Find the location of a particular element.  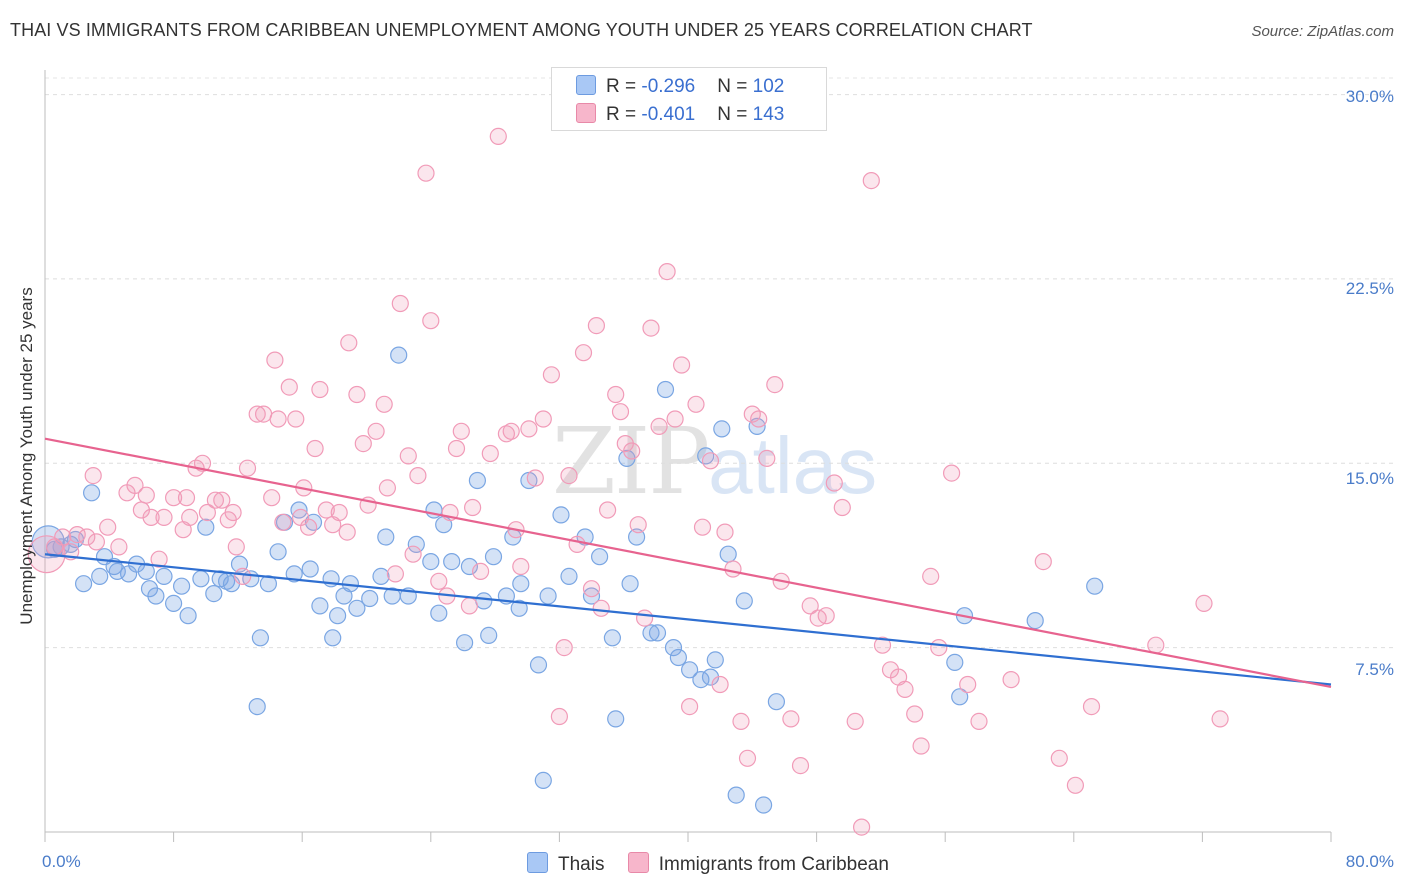

x-tick-label-min: 0.0% is located at coordinates (61, 861).